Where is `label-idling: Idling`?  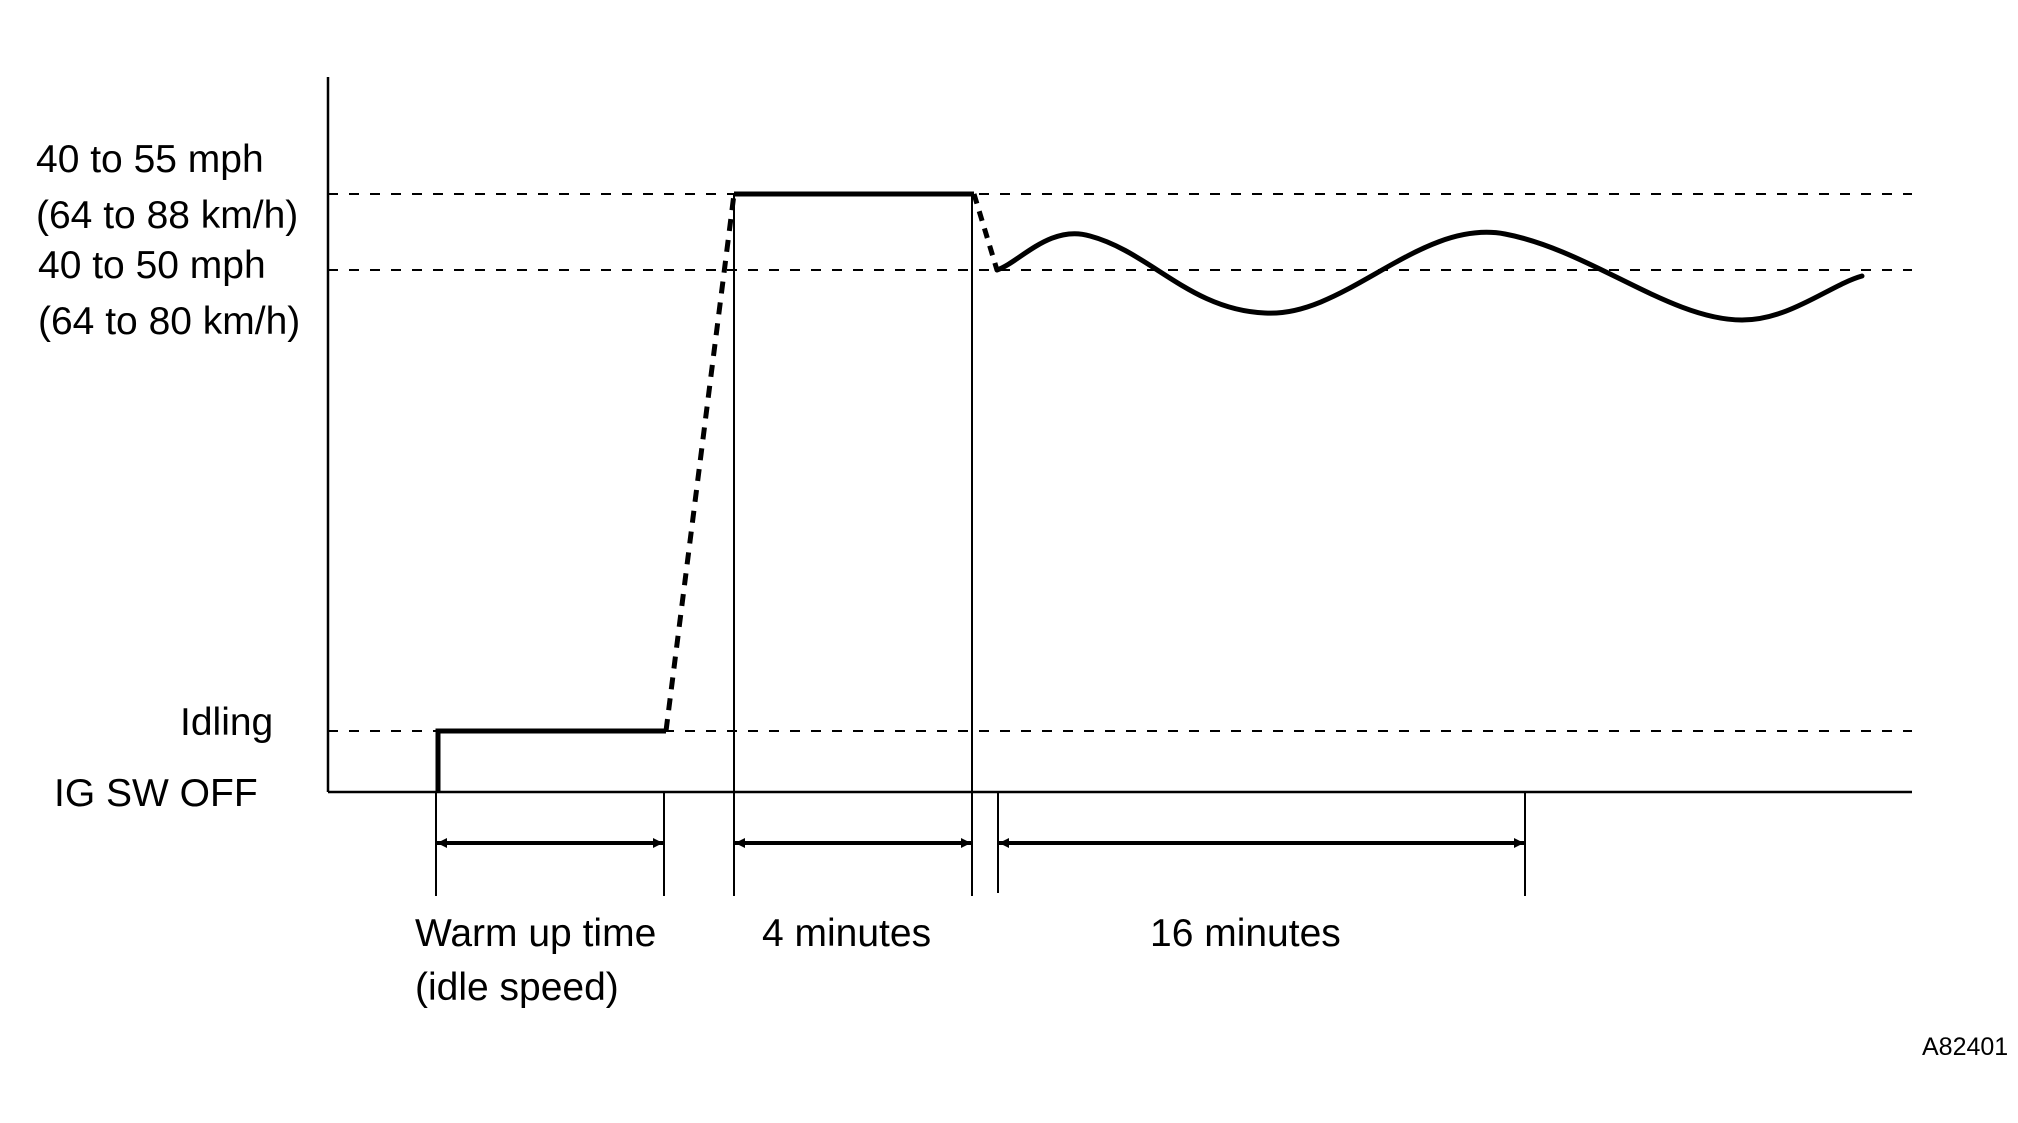
label-idling: Idling is located at coordinates (226, 722).